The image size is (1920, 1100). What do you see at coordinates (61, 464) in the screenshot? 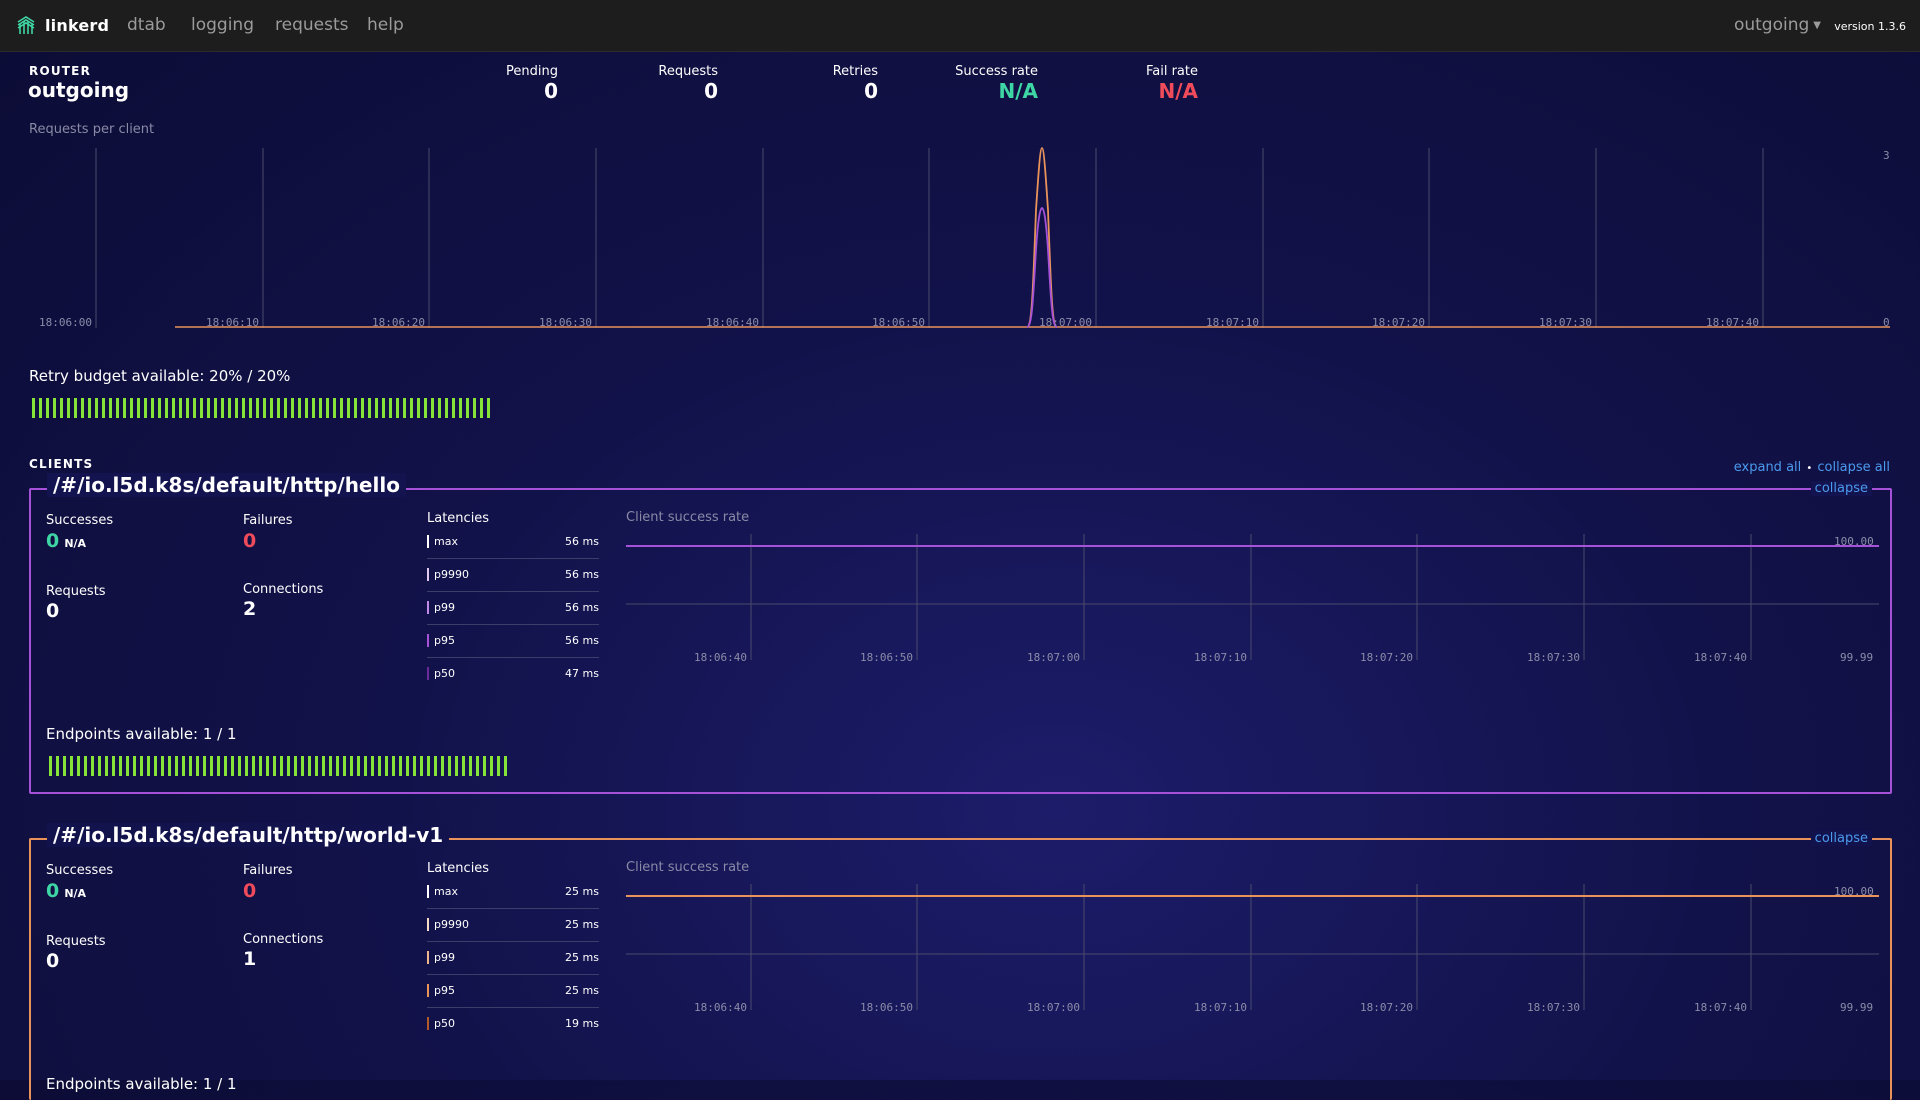
I see `clients-section-label: CLIENTS` at bounding box center [61, 464].